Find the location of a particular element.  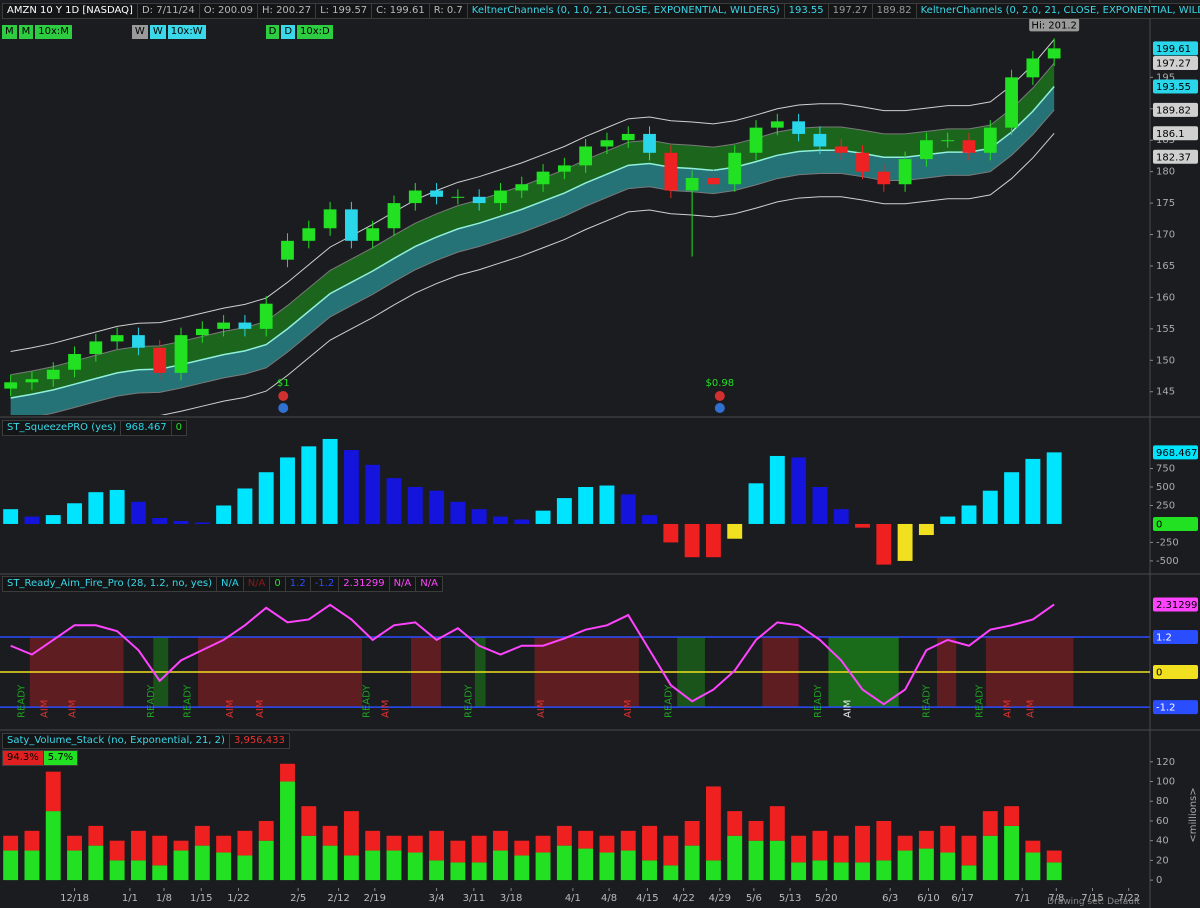

timeframe-button: 10x:D is located at coordinates (315, 32).